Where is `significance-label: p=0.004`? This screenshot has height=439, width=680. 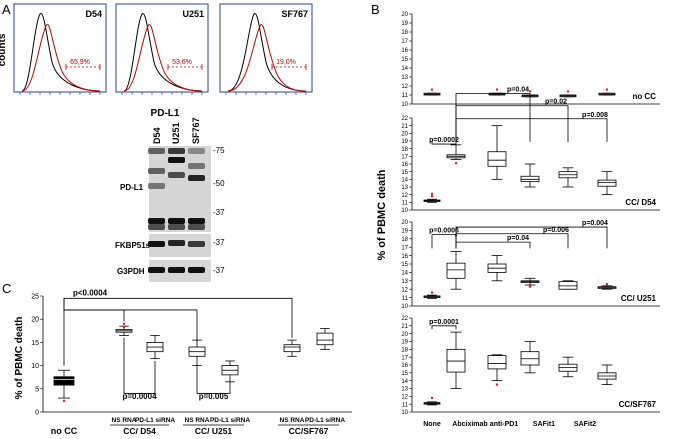 significance-label: p=0.004 is located at coordinates (595, 223).